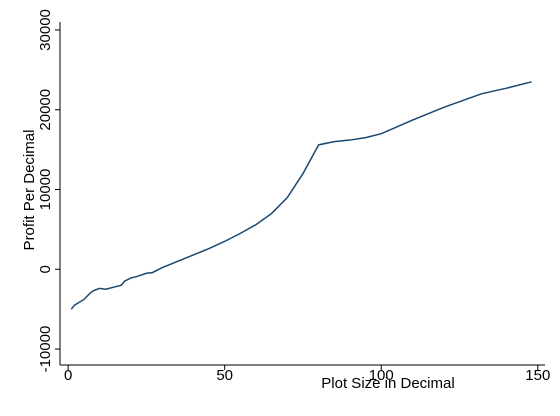 Image resolution: width=560 pixels, height=416 pixels. What do you see at coordinates (45, 190) in the screenshot?
I see `y-tick-label: 10000` at bounding box center [45, 190].